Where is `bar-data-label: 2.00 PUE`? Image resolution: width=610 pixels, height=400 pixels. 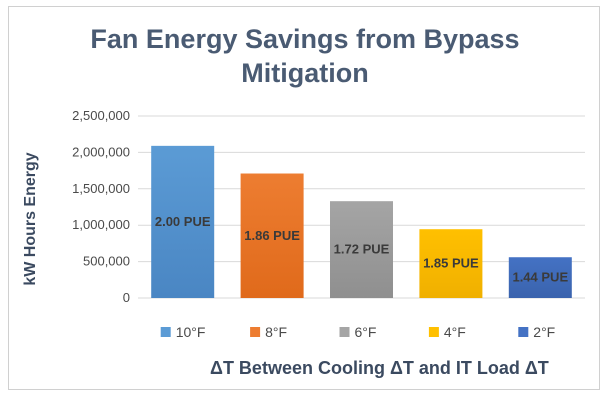 bar-data-label: 2.00 PUE is located at coordinates (183, 221).